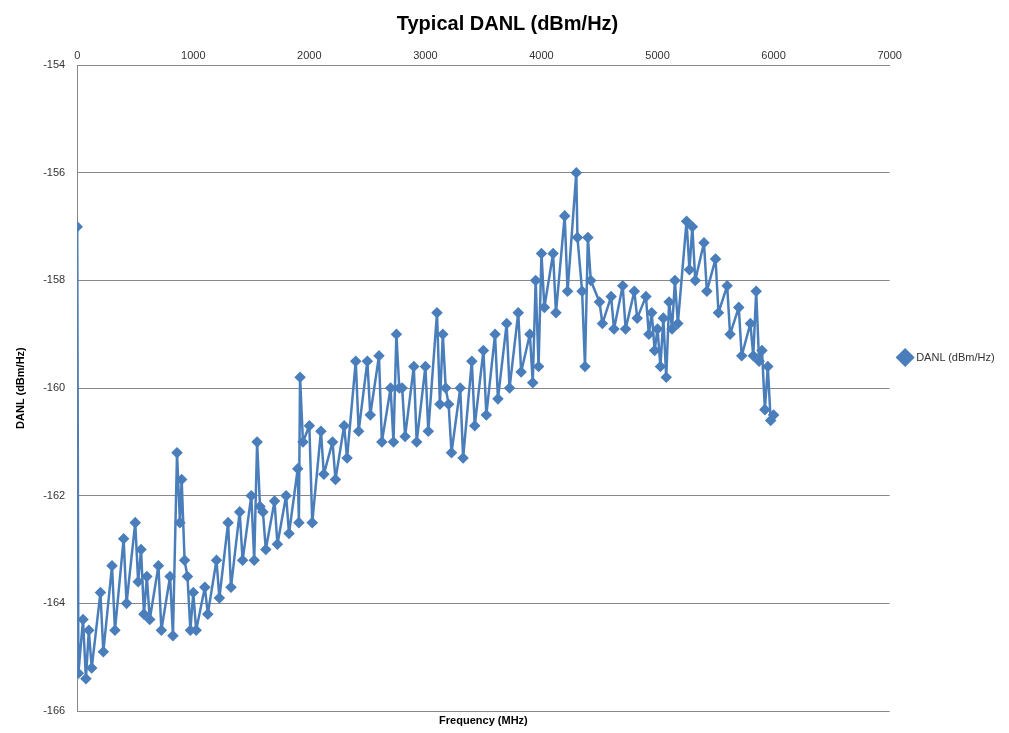 This screenshot has width=1009, height=733. What do you see at coordinates (955, 356) in the screenshot?
I see `legend-label: DANL (dBm/Hz)` at bounding box center [955, 356].